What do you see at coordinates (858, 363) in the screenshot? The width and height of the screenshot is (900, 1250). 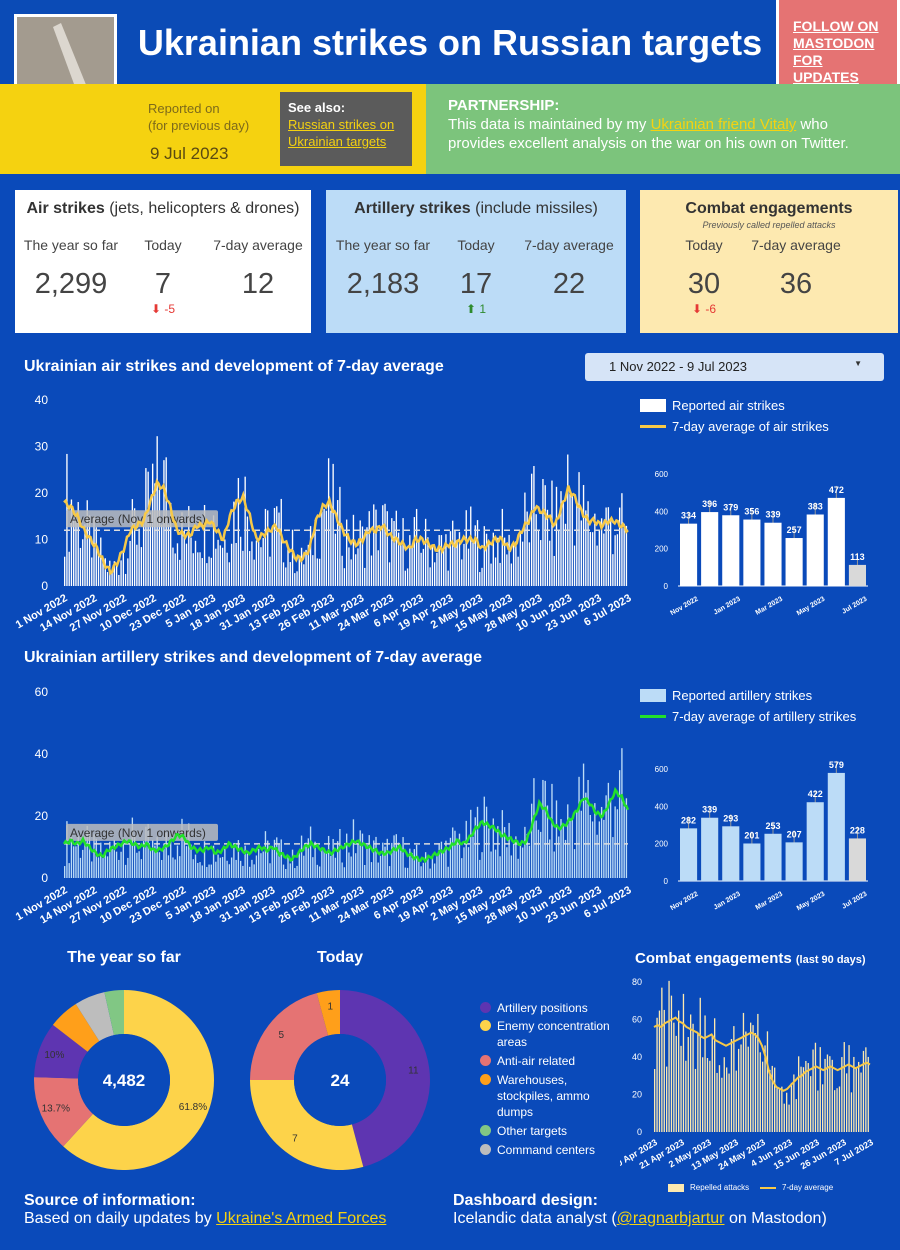 I see `chevron-down-icon: ▼` at bounding box center [858, 363].